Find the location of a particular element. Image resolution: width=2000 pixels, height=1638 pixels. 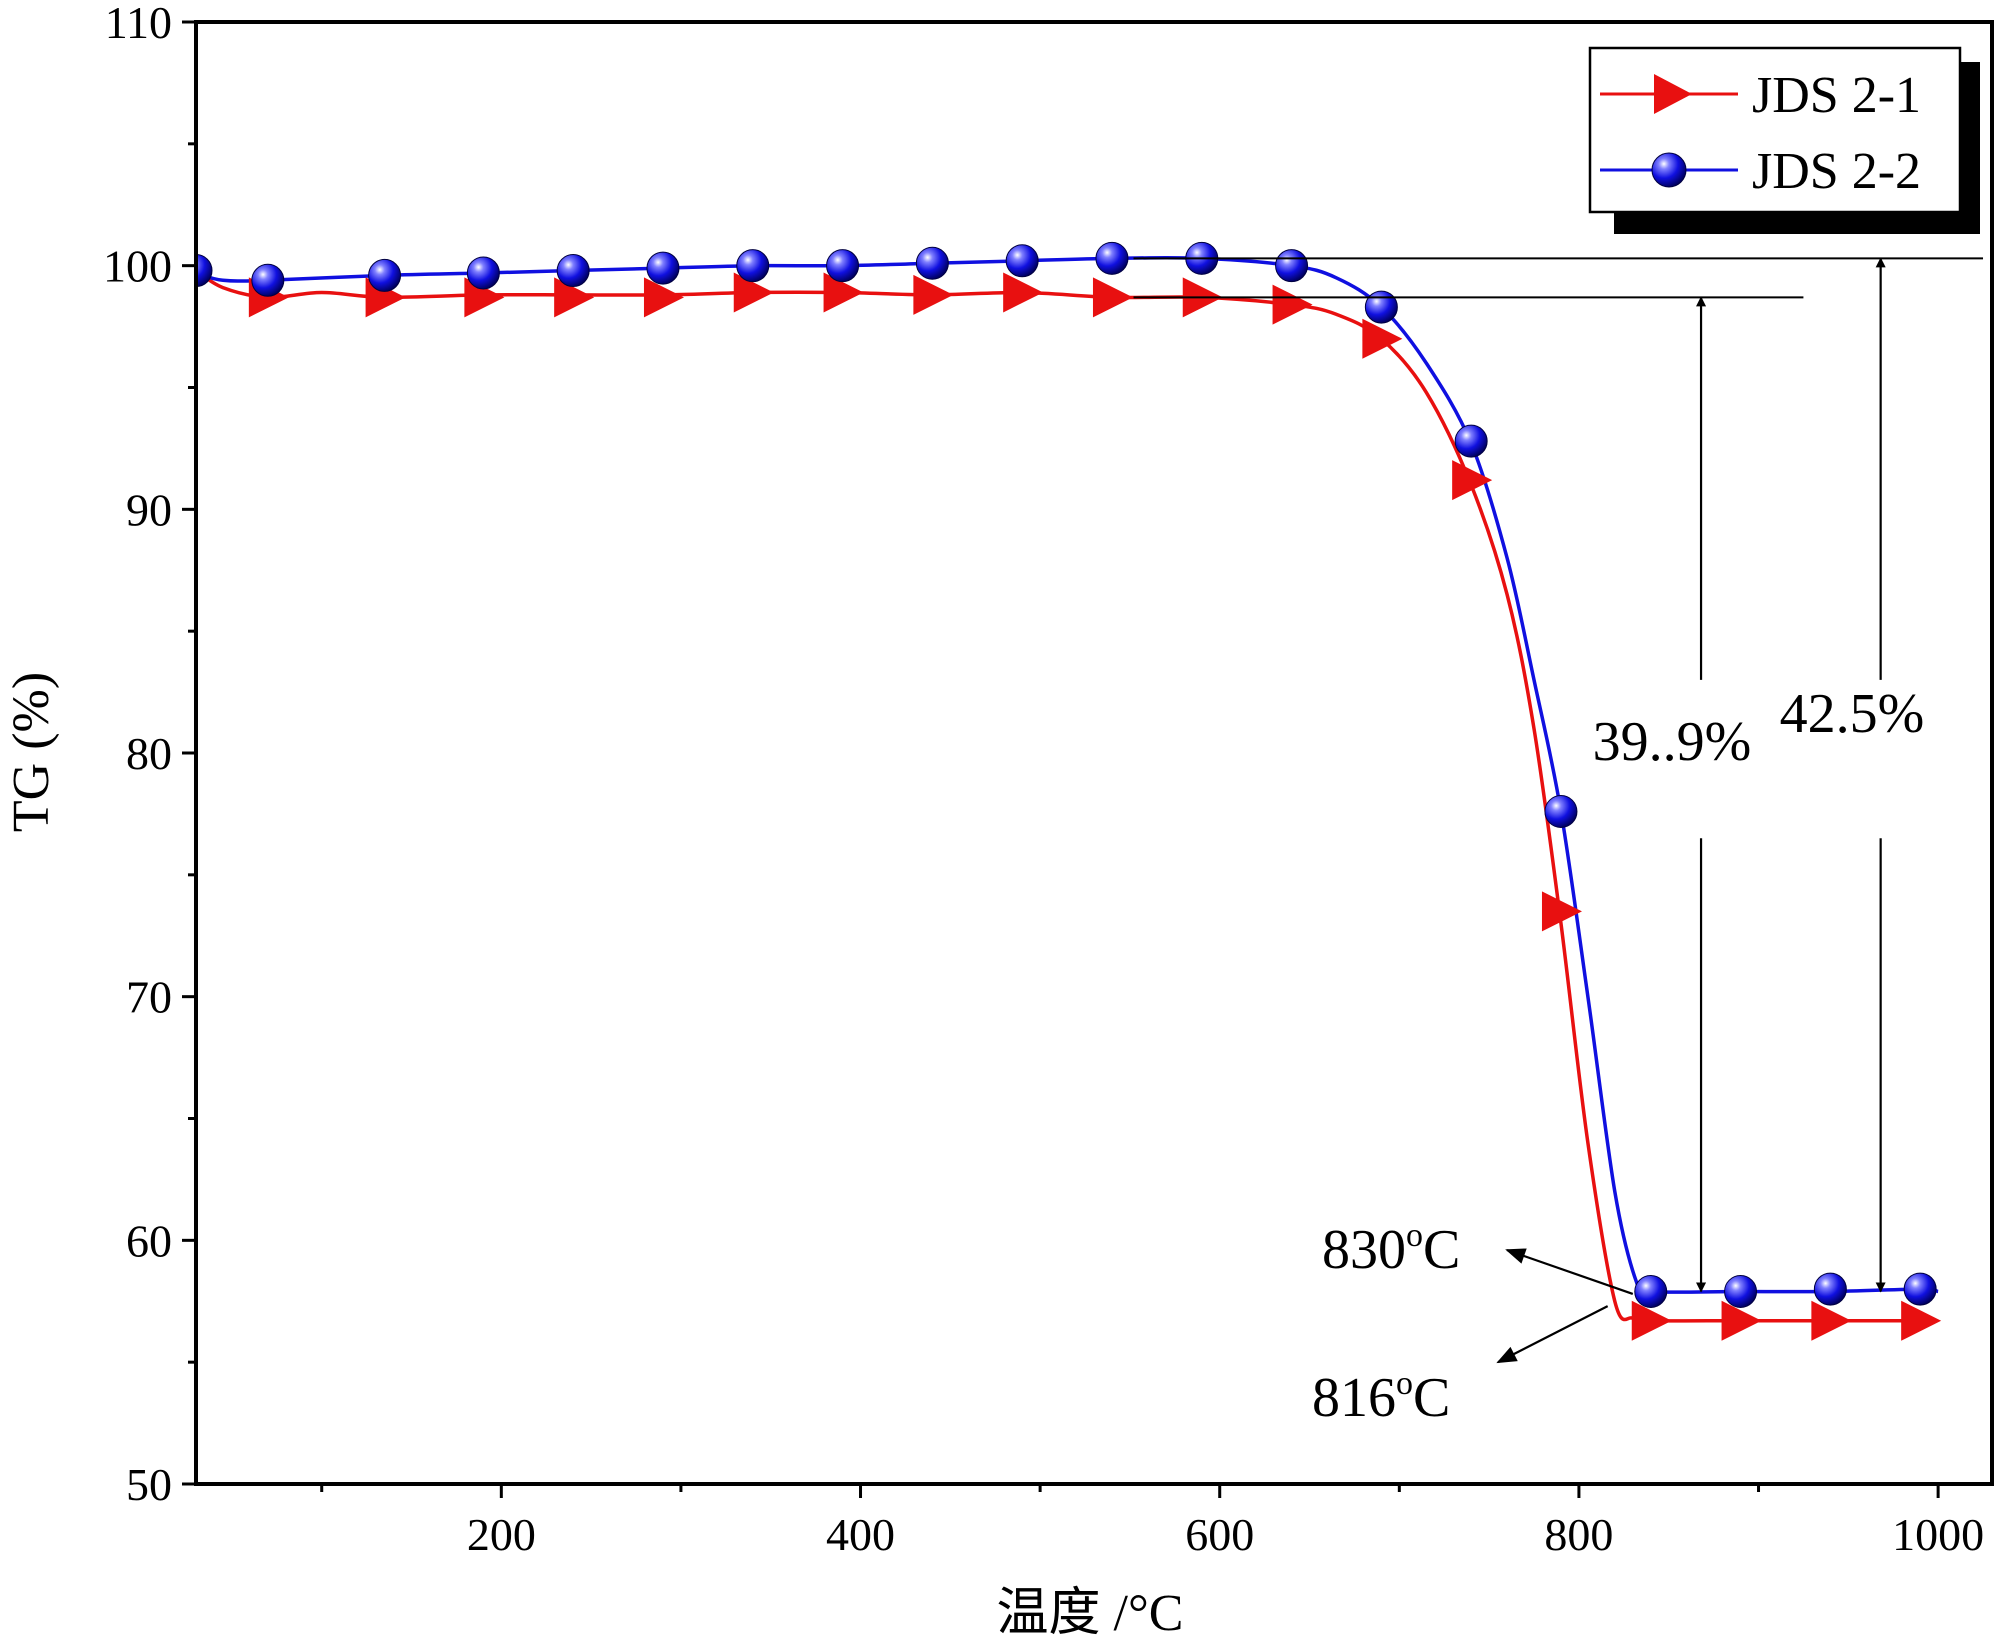

y-tick-label: 110 is located at coordinates (138, 24).